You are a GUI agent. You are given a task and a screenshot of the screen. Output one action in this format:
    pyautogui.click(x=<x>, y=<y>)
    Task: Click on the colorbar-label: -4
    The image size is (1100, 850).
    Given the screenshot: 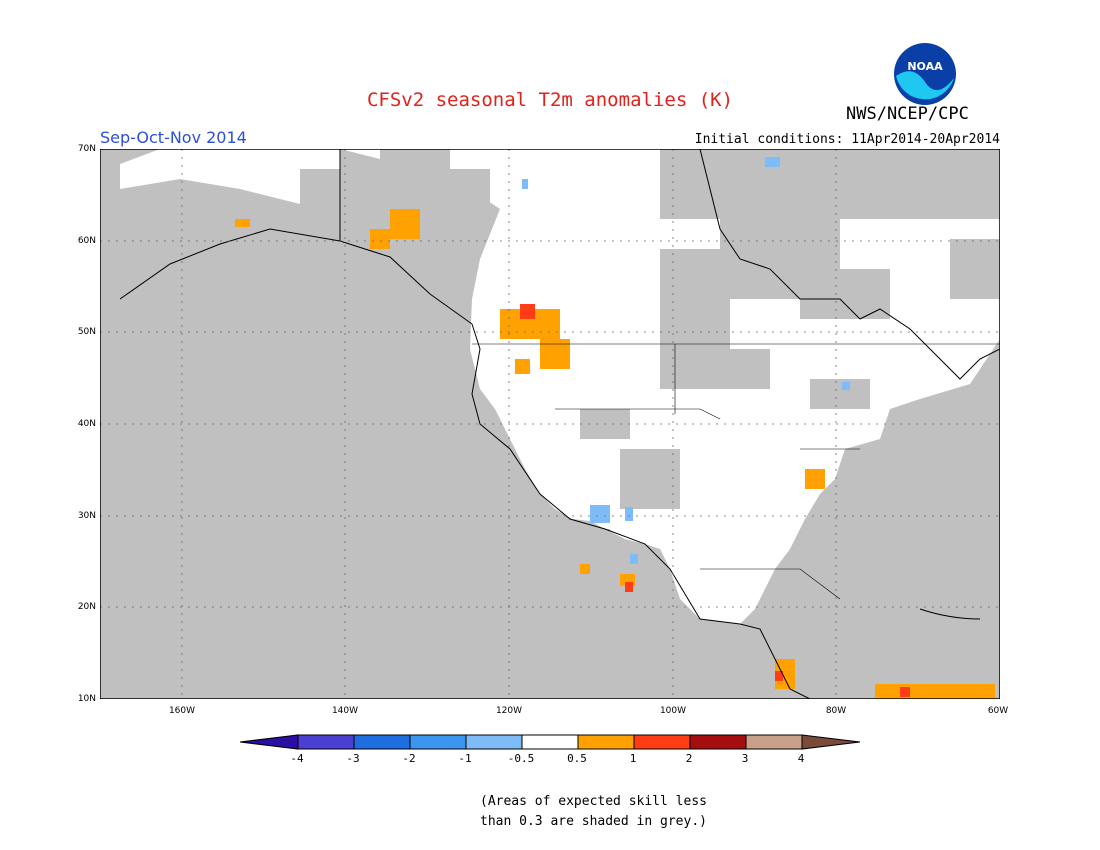 What is the action you would take?
    pyautogui.click(x=297, y=758)
    